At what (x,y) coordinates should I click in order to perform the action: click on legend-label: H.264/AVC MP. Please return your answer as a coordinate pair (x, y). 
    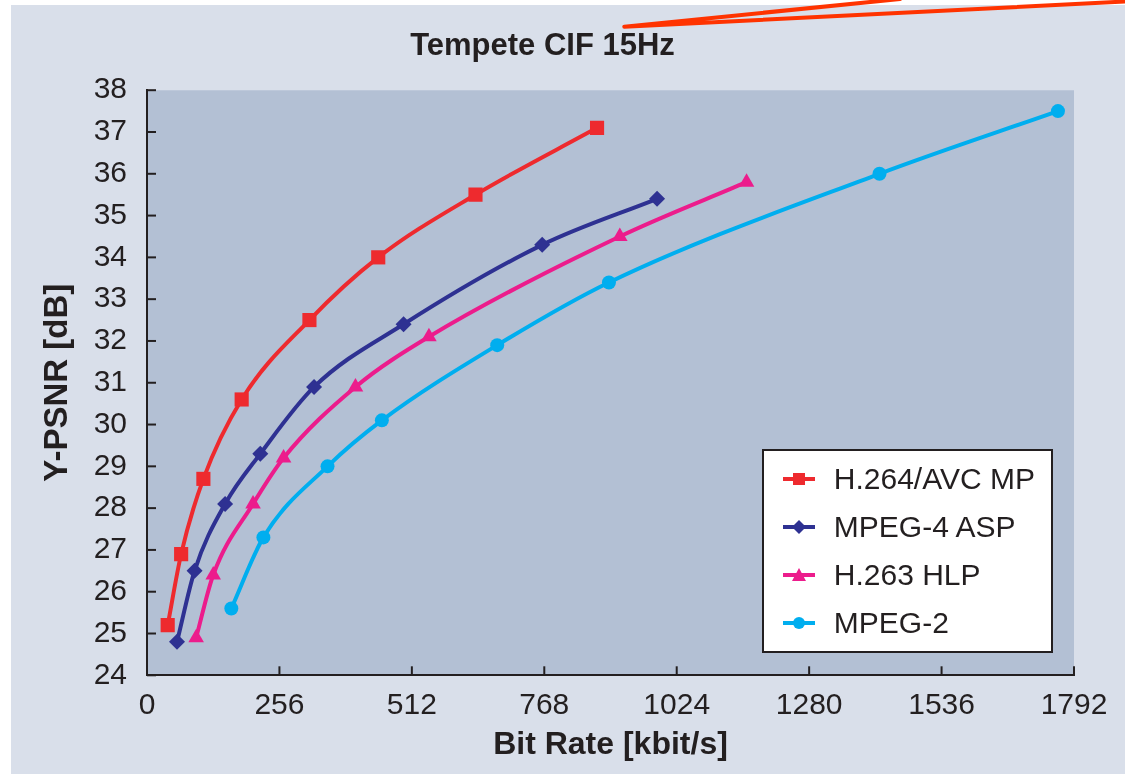
    Looking at the image, I should click on (934, 479).